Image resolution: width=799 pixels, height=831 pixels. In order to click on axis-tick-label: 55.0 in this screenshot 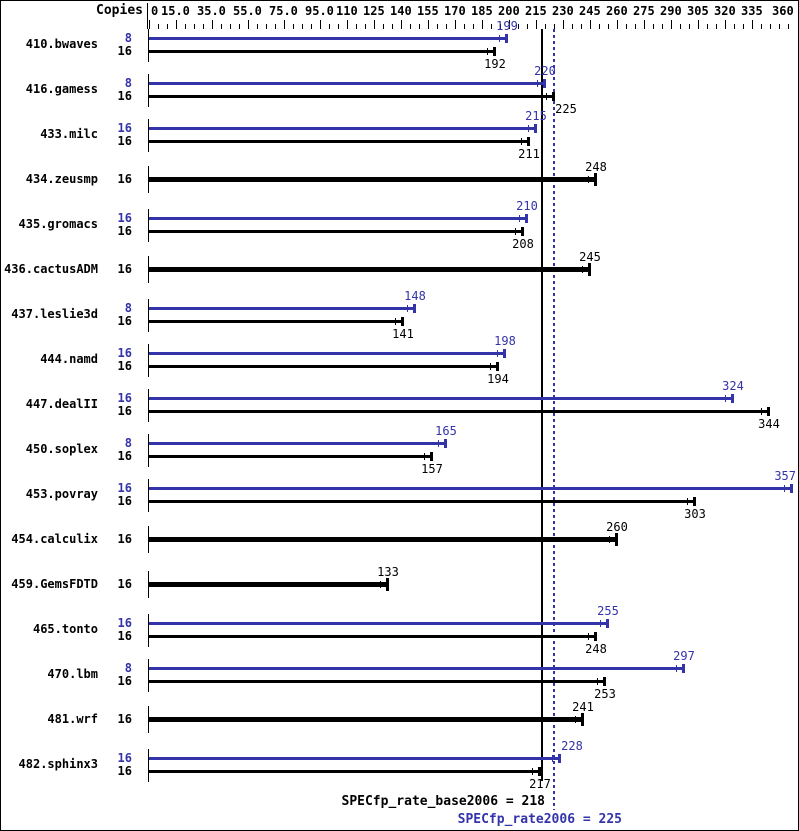, I will do `click(247, 11)`.